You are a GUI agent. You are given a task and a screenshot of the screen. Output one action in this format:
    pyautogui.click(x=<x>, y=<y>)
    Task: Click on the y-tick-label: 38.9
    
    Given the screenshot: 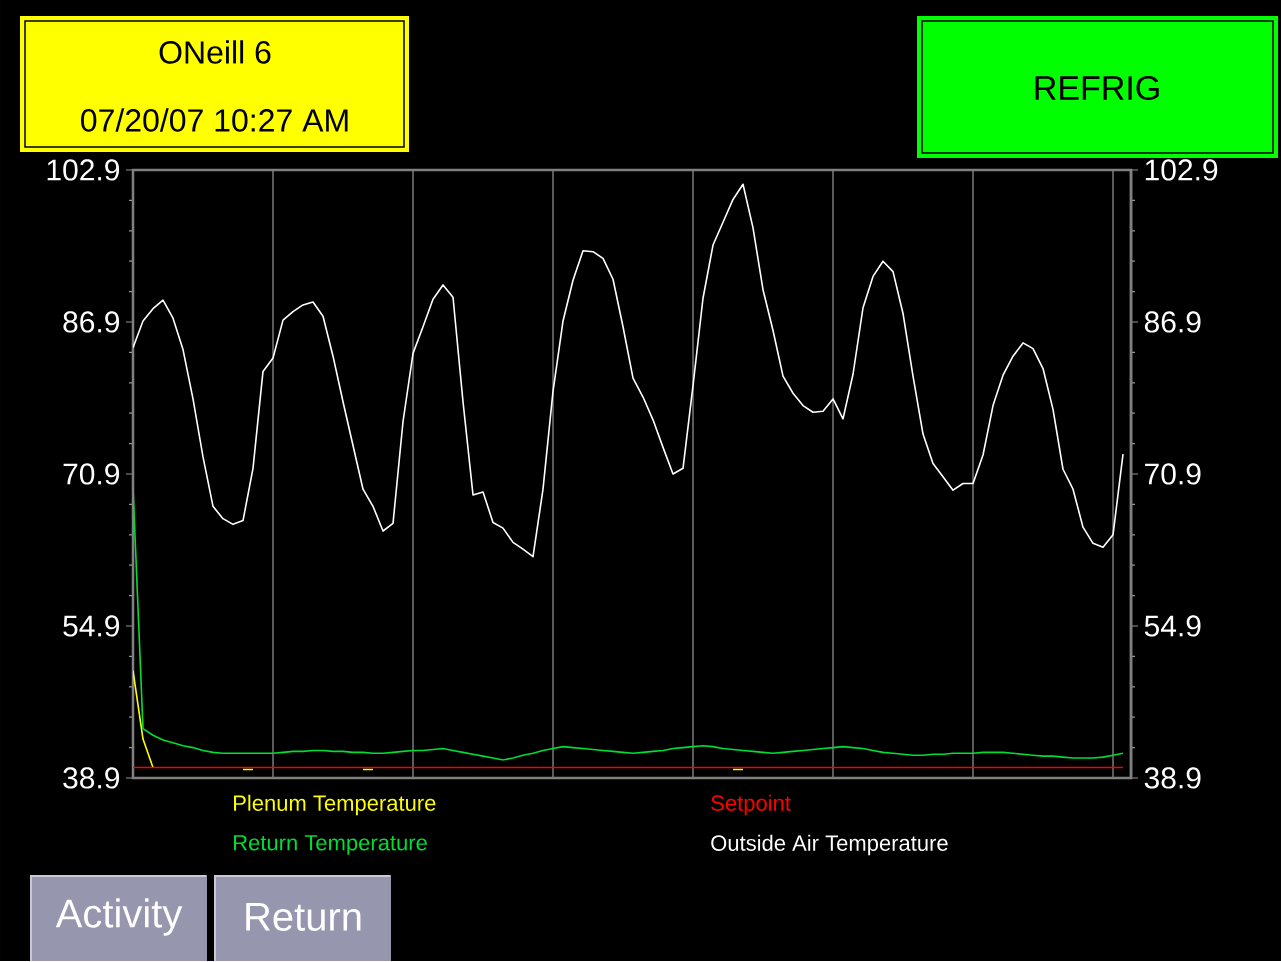 What is the action you would take?
    pyautogui.click(x=91, y=778)
    